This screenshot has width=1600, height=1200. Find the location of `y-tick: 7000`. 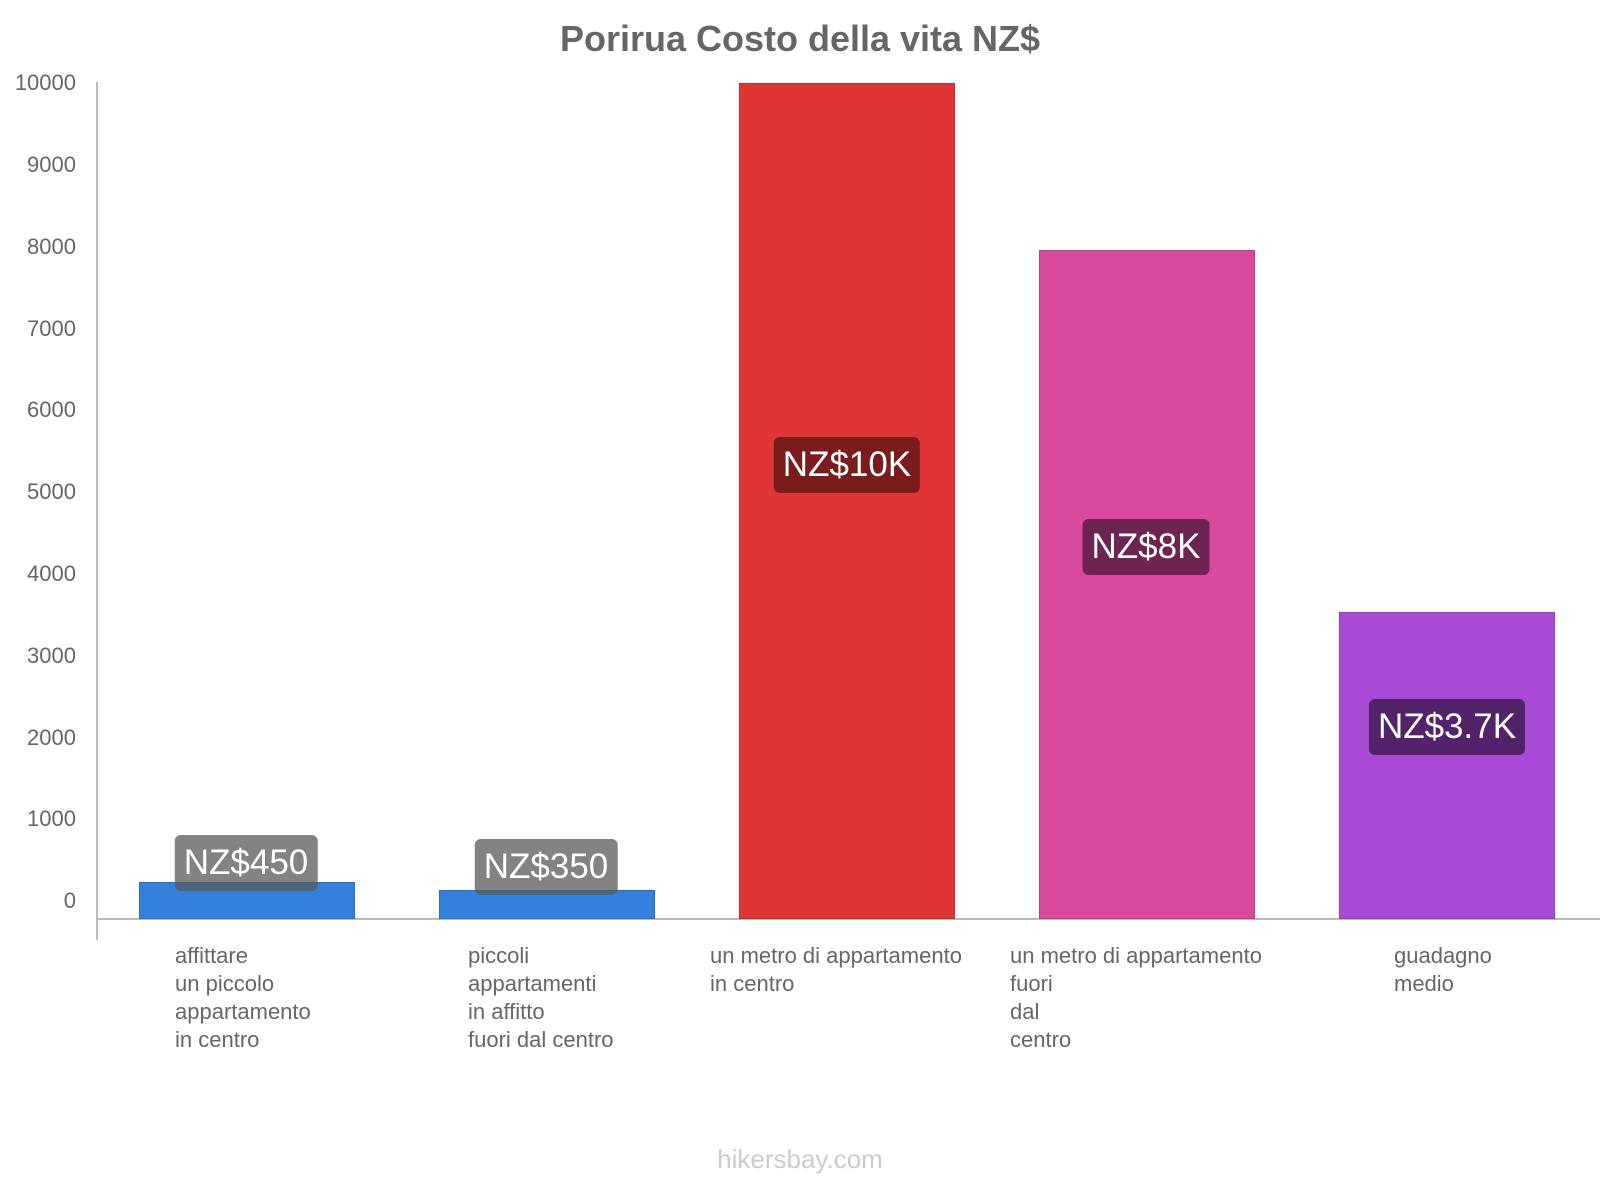

y-tick: 7000 is located at coordinates (51, 328).